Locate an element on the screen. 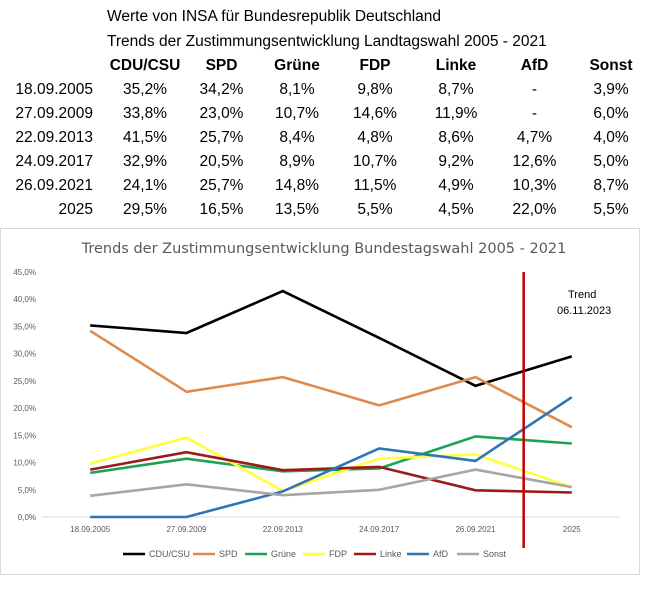  table-header-row: CDU/CSU SPD Grüne FDP Linke AfD Sonst is located at coordinates (325, 66).